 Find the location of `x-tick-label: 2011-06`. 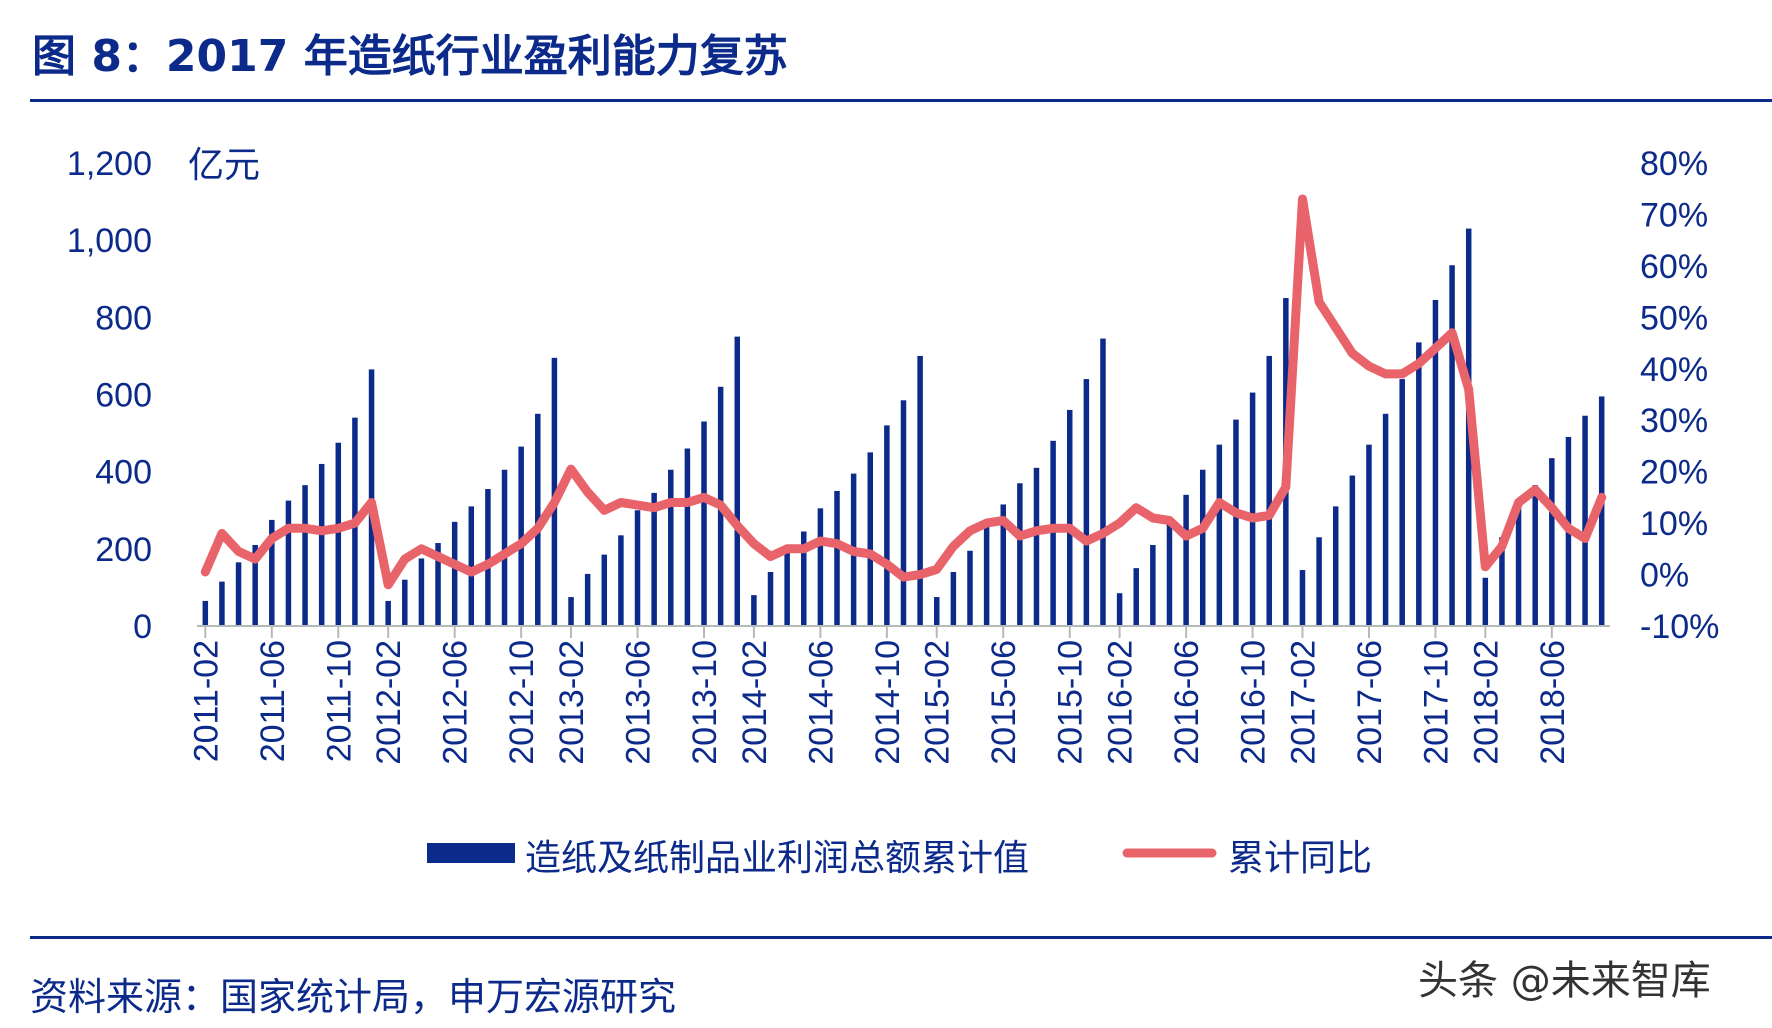

x-tick-label: 2011-06 is located at coordinates (273, 701).